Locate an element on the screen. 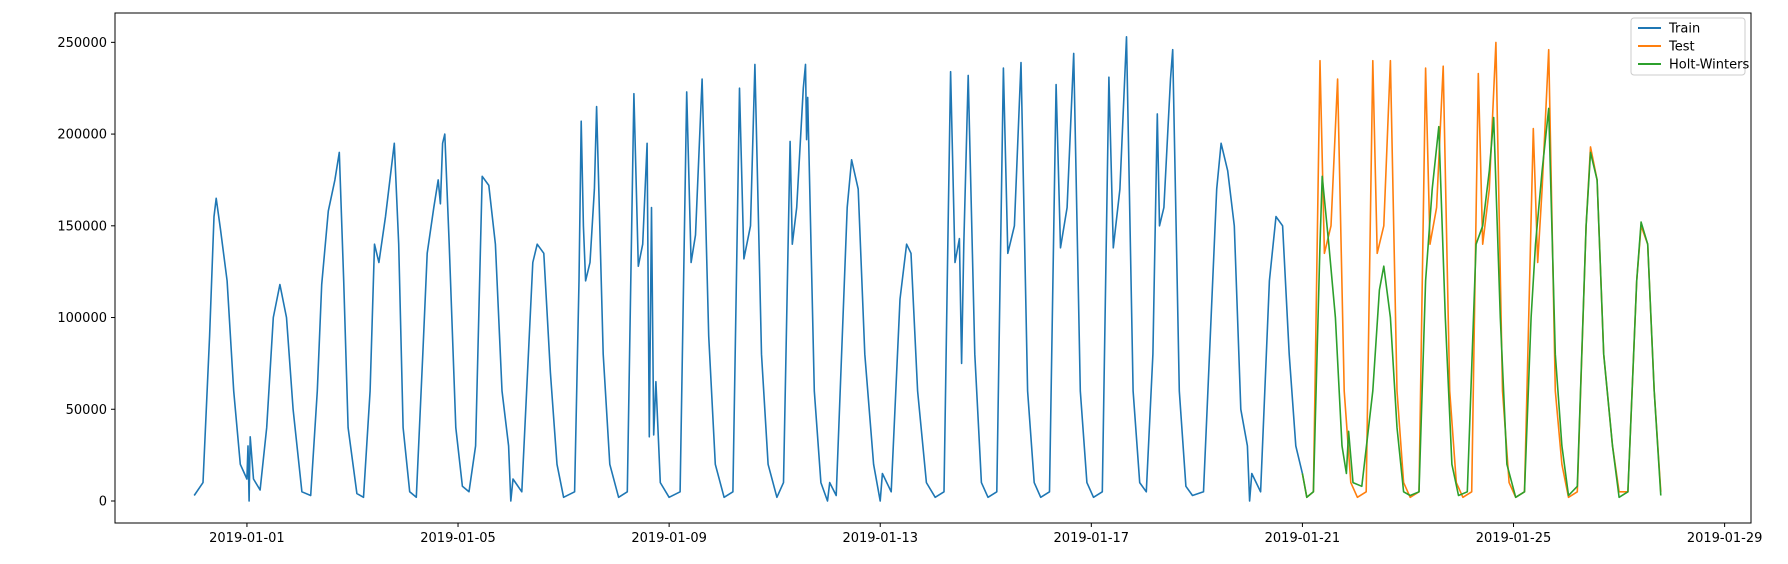 The image size is (1788, 564). y-axis: 0 50000 100000 150000 200000 250000 is located at coordinates (86, 272).